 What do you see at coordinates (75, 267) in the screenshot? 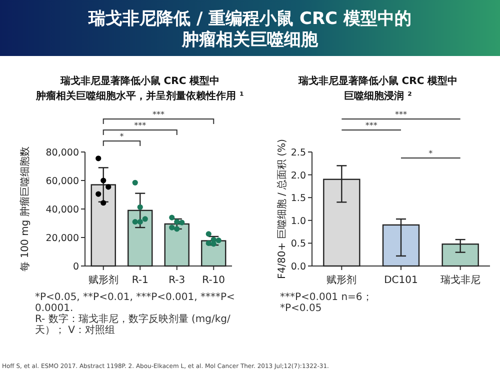
I see `y-tick-label: 0` at bounding box center [75, 267].